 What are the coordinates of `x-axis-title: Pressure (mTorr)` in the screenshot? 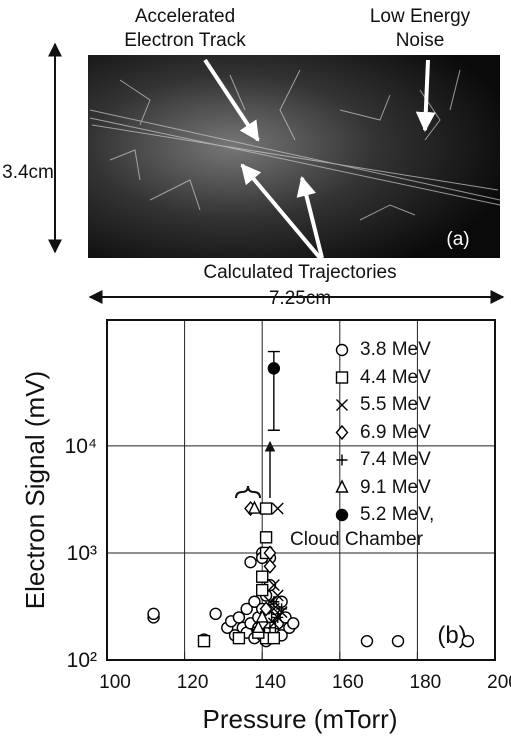 It's located at (299, 719).